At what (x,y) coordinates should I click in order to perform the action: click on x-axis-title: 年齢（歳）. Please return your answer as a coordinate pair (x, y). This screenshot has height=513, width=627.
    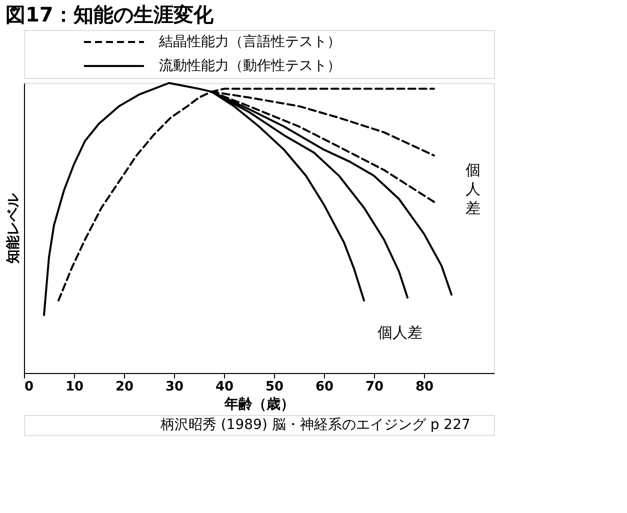
    Looking at the image, I should click on (259, 404).